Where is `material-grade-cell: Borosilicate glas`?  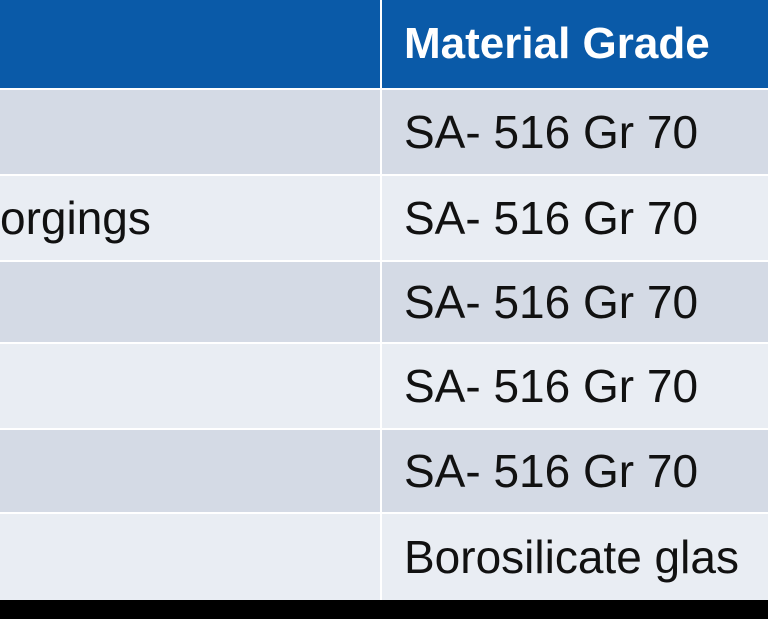 material-grade-cell: Borosilicate glas is located at coordinates (571, 557).